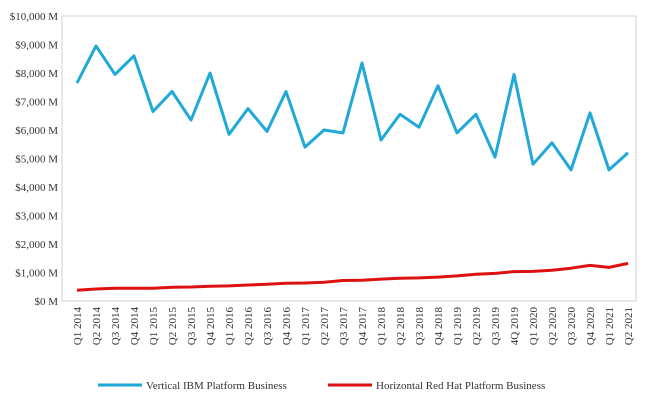 The width and height of the screenshot is (646, 400). Describe the element at coordinates (629, 326) in the screenshot. I see `x-tick-label: Q2 2021` at that location.